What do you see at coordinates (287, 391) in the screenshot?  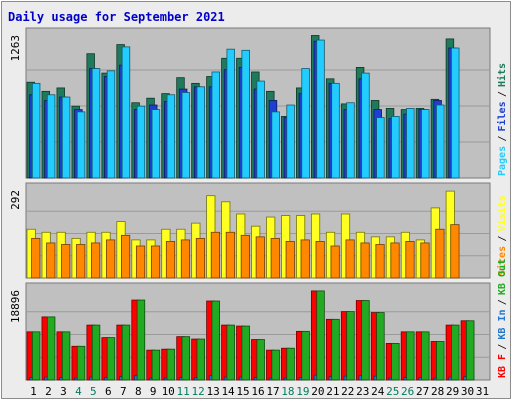 I see `x-tick-label-18: 18` at bounding box center [287, 391].